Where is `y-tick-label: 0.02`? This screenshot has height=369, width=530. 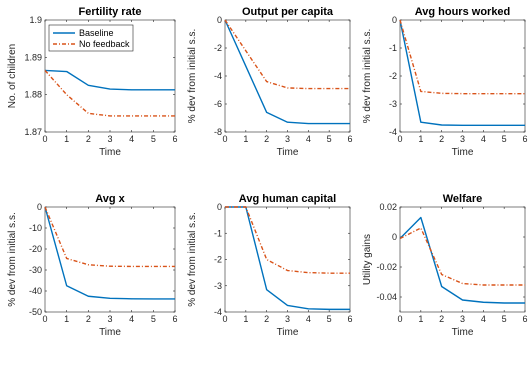
y-tick-label: 0.02 is located at coordinates (388, 207).